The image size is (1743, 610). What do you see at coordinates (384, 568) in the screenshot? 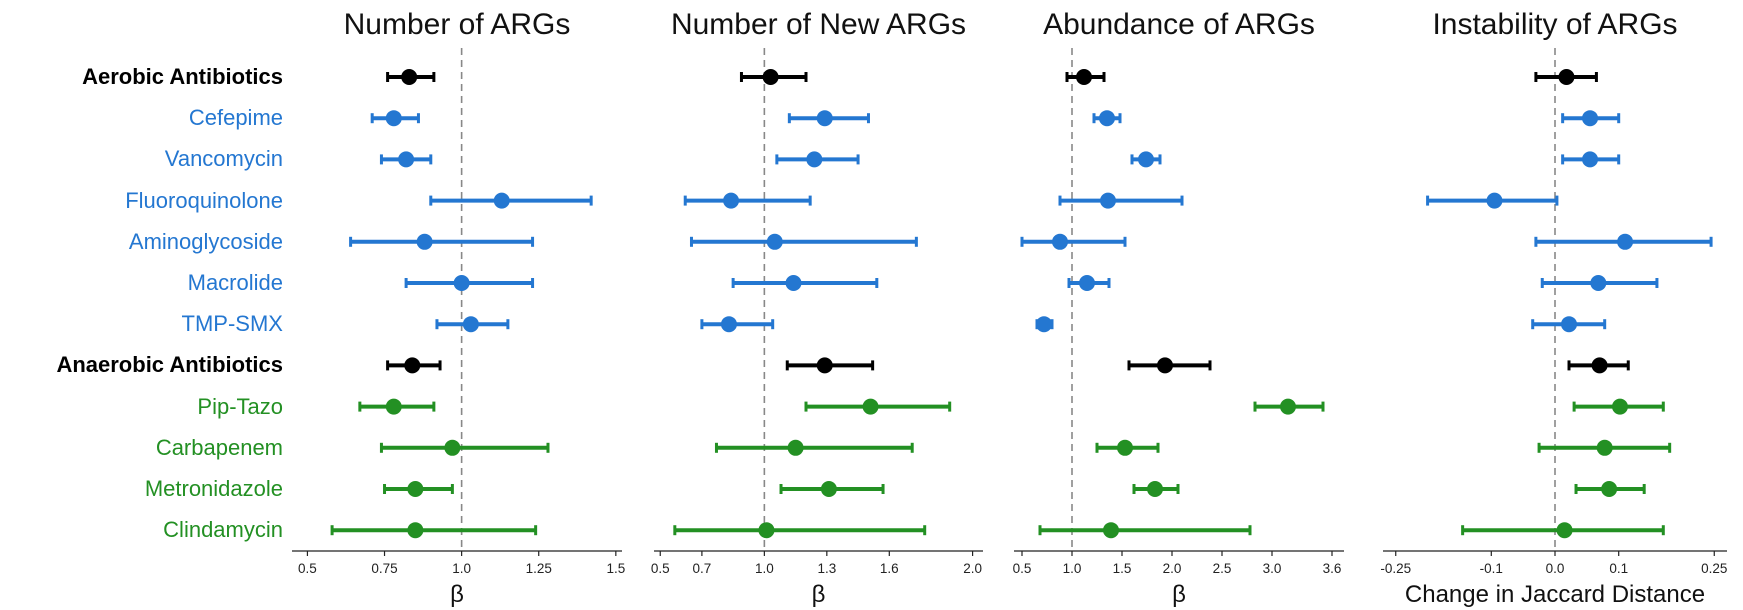
I see `x-tick-label: 0.75` at bounding box center [384, 568].